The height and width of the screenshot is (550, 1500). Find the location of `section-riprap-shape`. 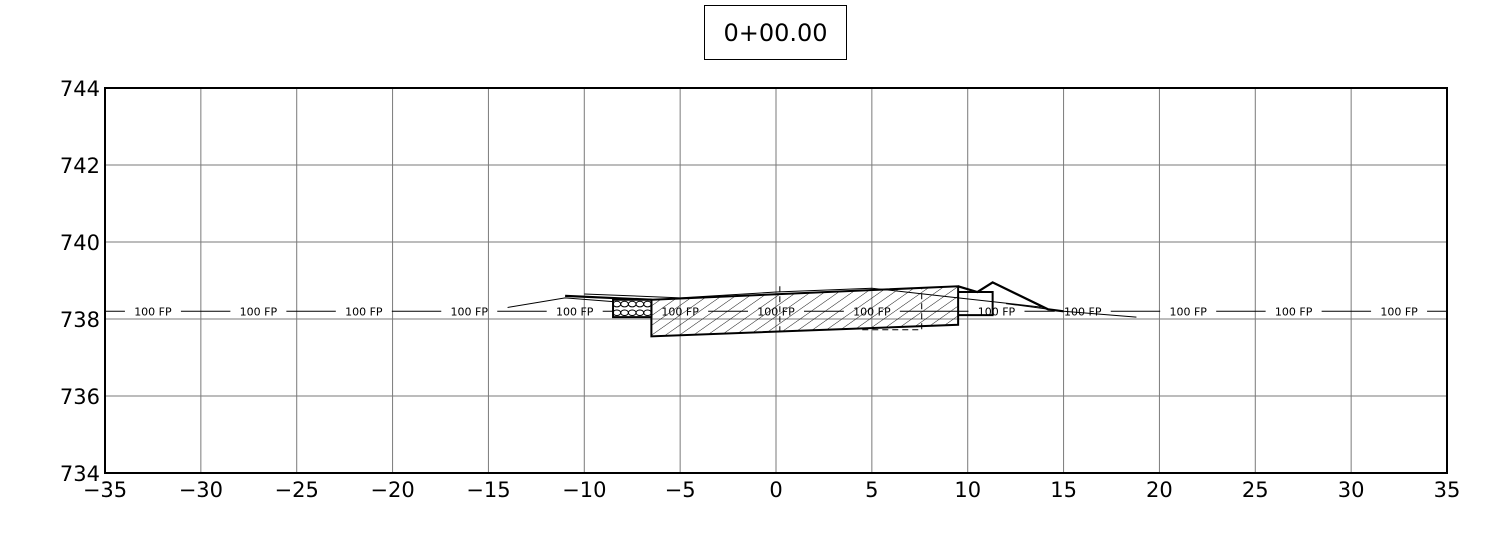

section-riprap-shape is located at coordinates (632, 308).